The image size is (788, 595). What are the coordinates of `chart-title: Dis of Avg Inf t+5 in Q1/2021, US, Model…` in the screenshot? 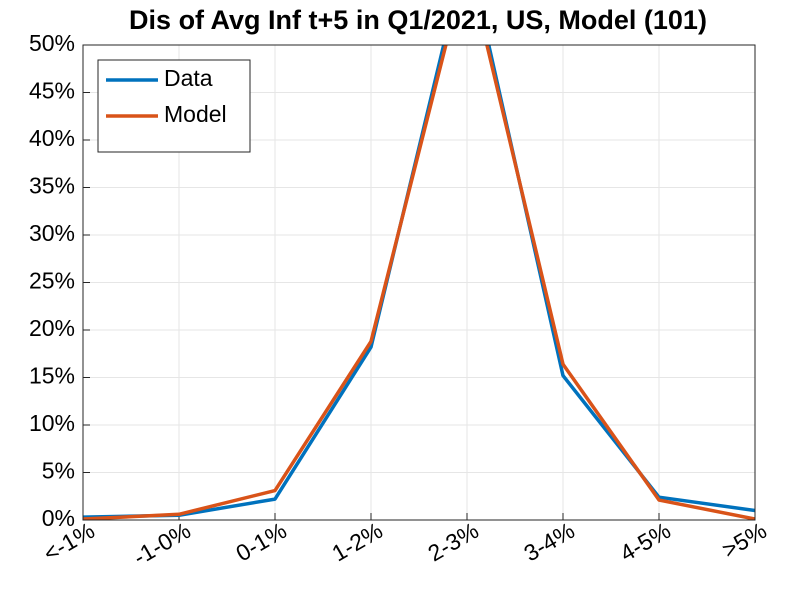 It's located at (418, 20).